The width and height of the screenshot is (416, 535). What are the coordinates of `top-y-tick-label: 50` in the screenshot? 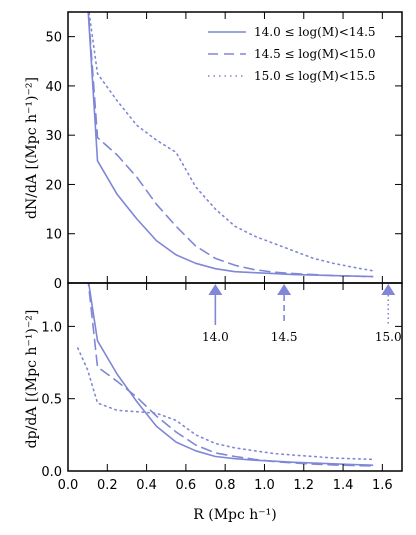 It's located at (53, 38).